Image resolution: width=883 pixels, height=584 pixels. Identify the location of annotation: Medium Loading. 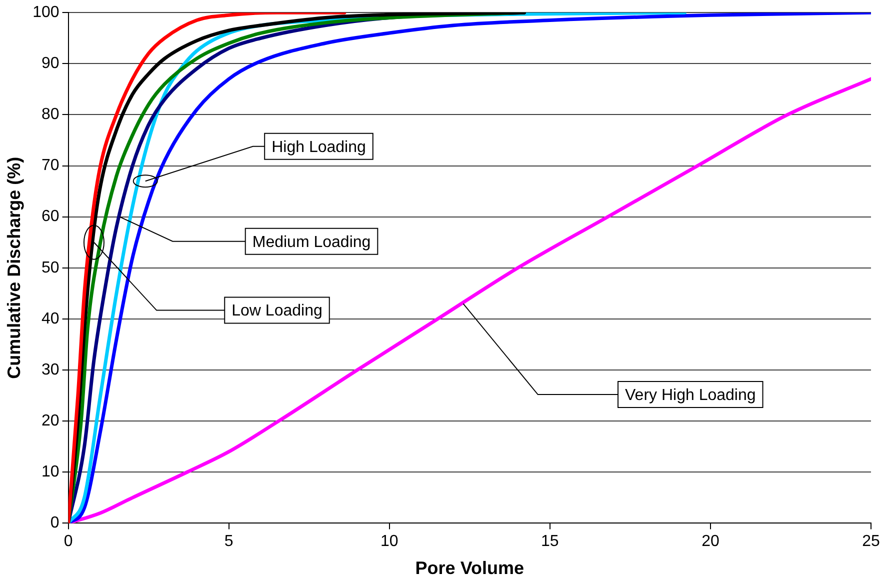
(311, 242).